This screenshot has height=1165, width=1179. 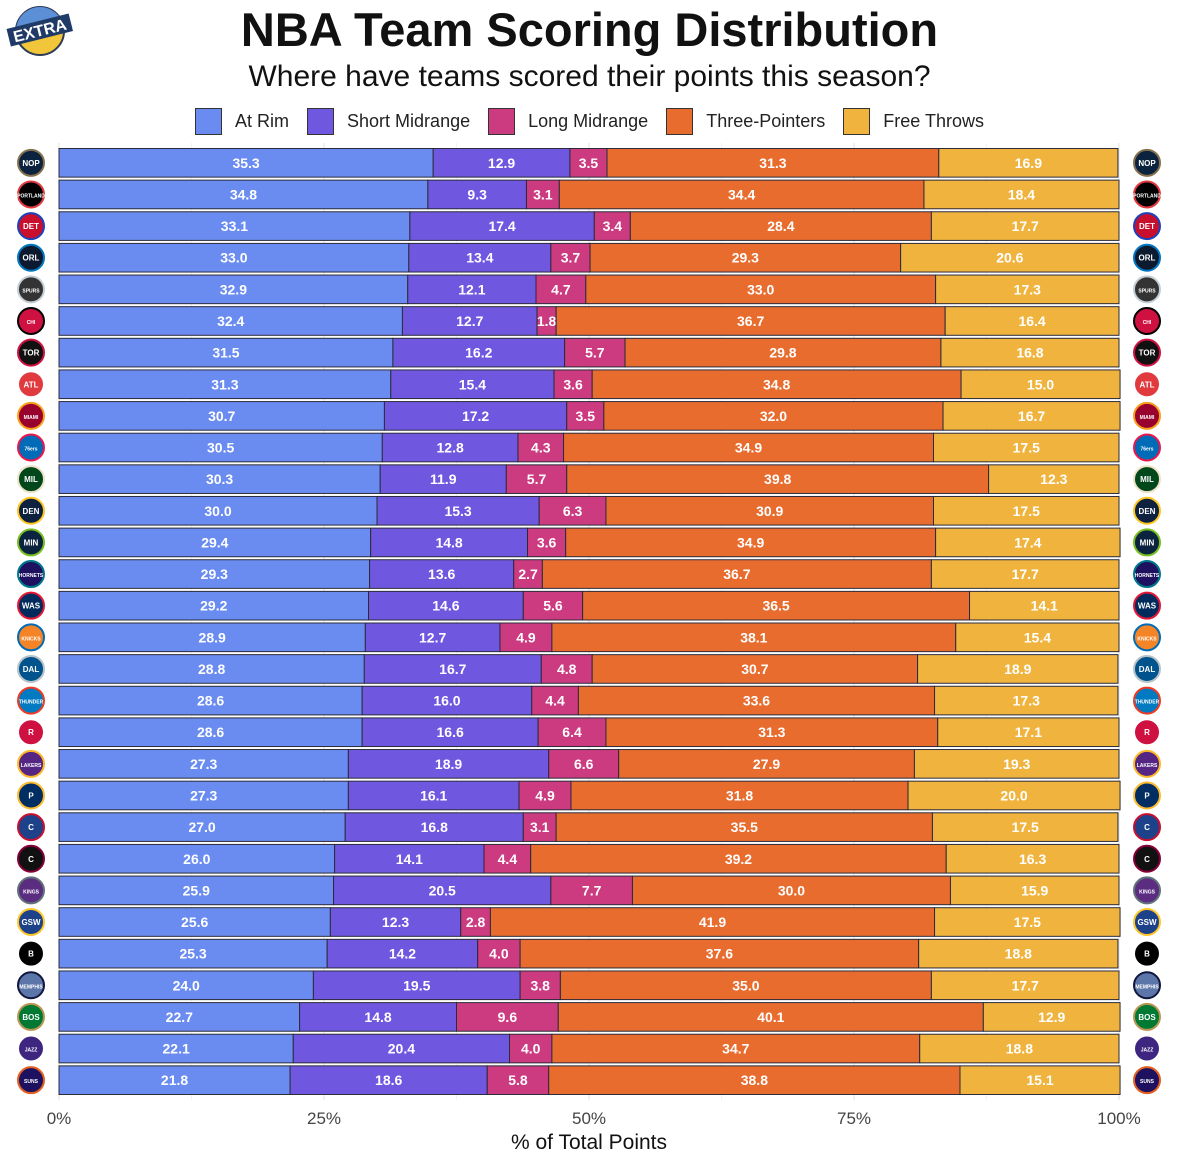 I want to click on bar-value-label: 15.1, so click(x=1039, y=1080).